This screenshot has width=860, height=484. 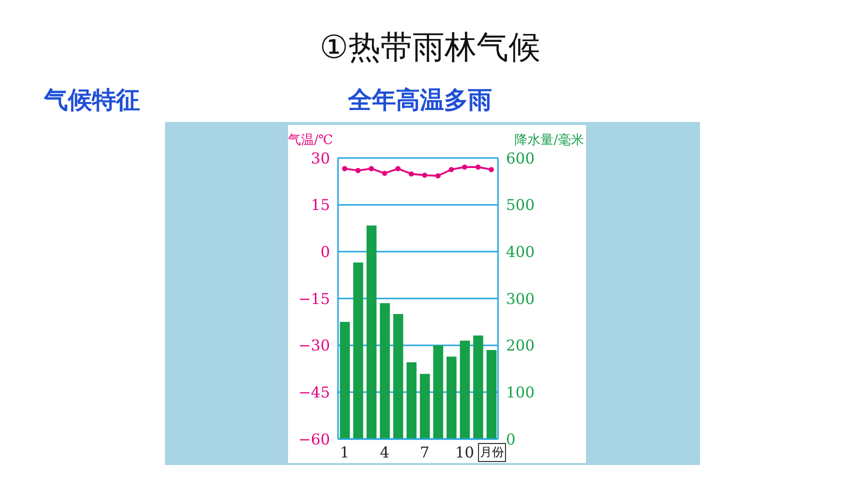 I want to click on x-tick-label: 4, so click(x=385, y=453).